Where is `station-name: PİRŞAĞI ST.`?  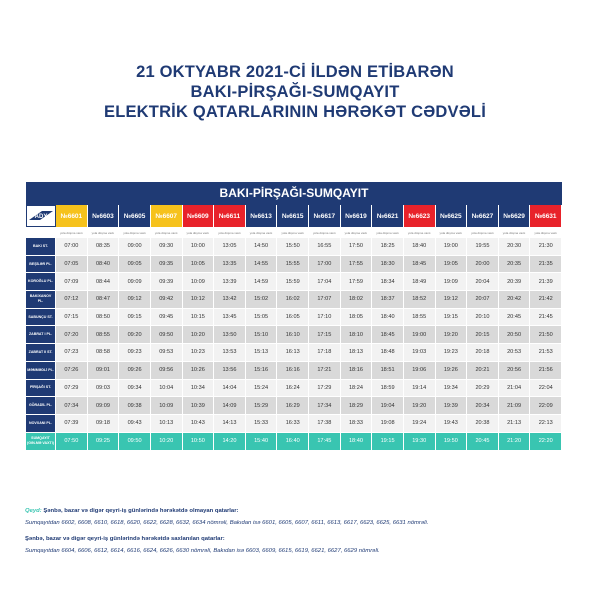 station-name: PİRŞAĞI ST. is located at coordinates (41, 388).